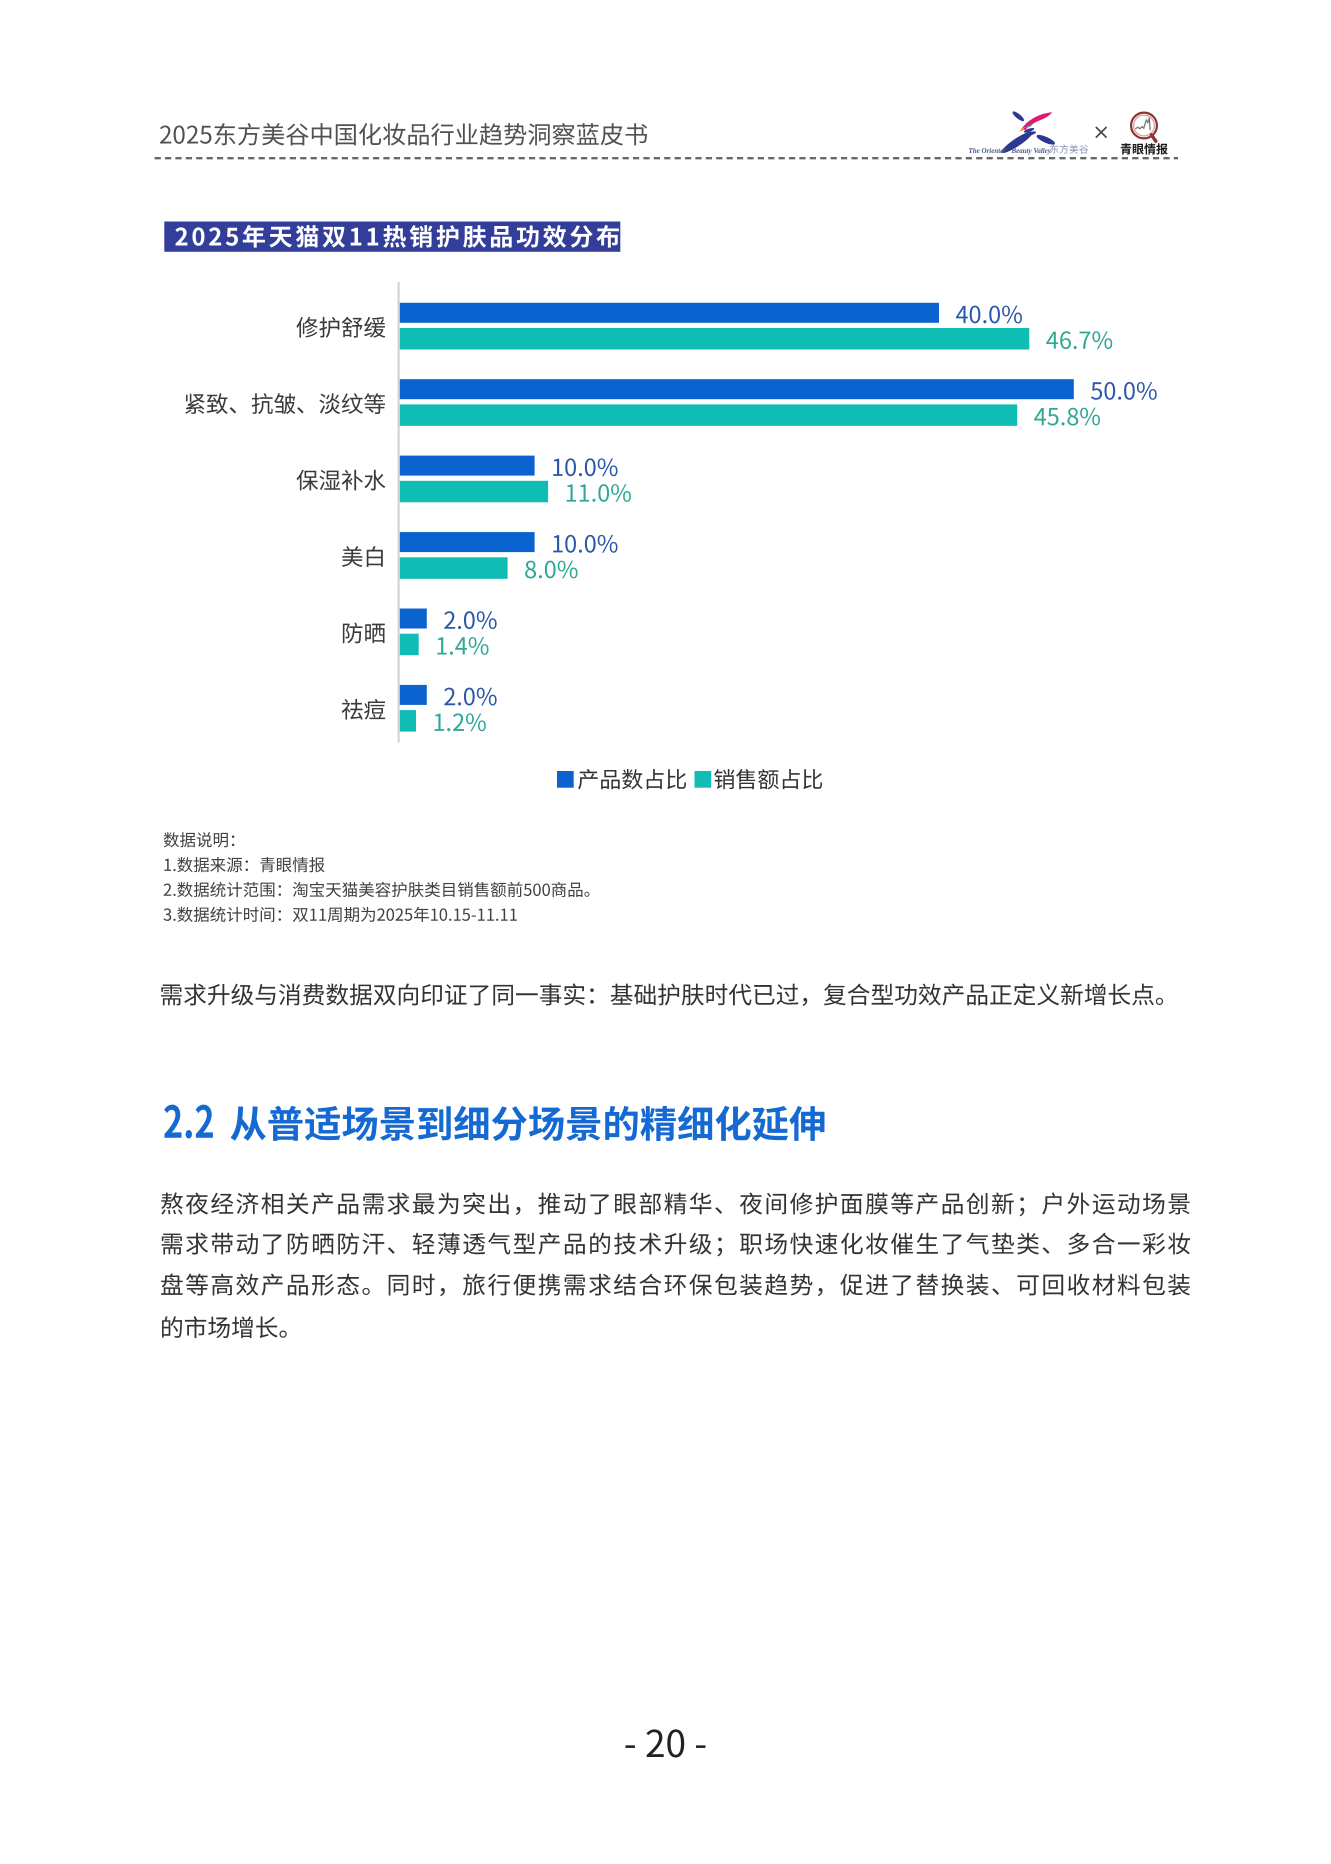 The width and height of the screenshot is (1331, 1864). What do you see at coordinates (987, 151) in the screenshot?
I see `svg-text: The Oriental` at bounding box center [987, 151].